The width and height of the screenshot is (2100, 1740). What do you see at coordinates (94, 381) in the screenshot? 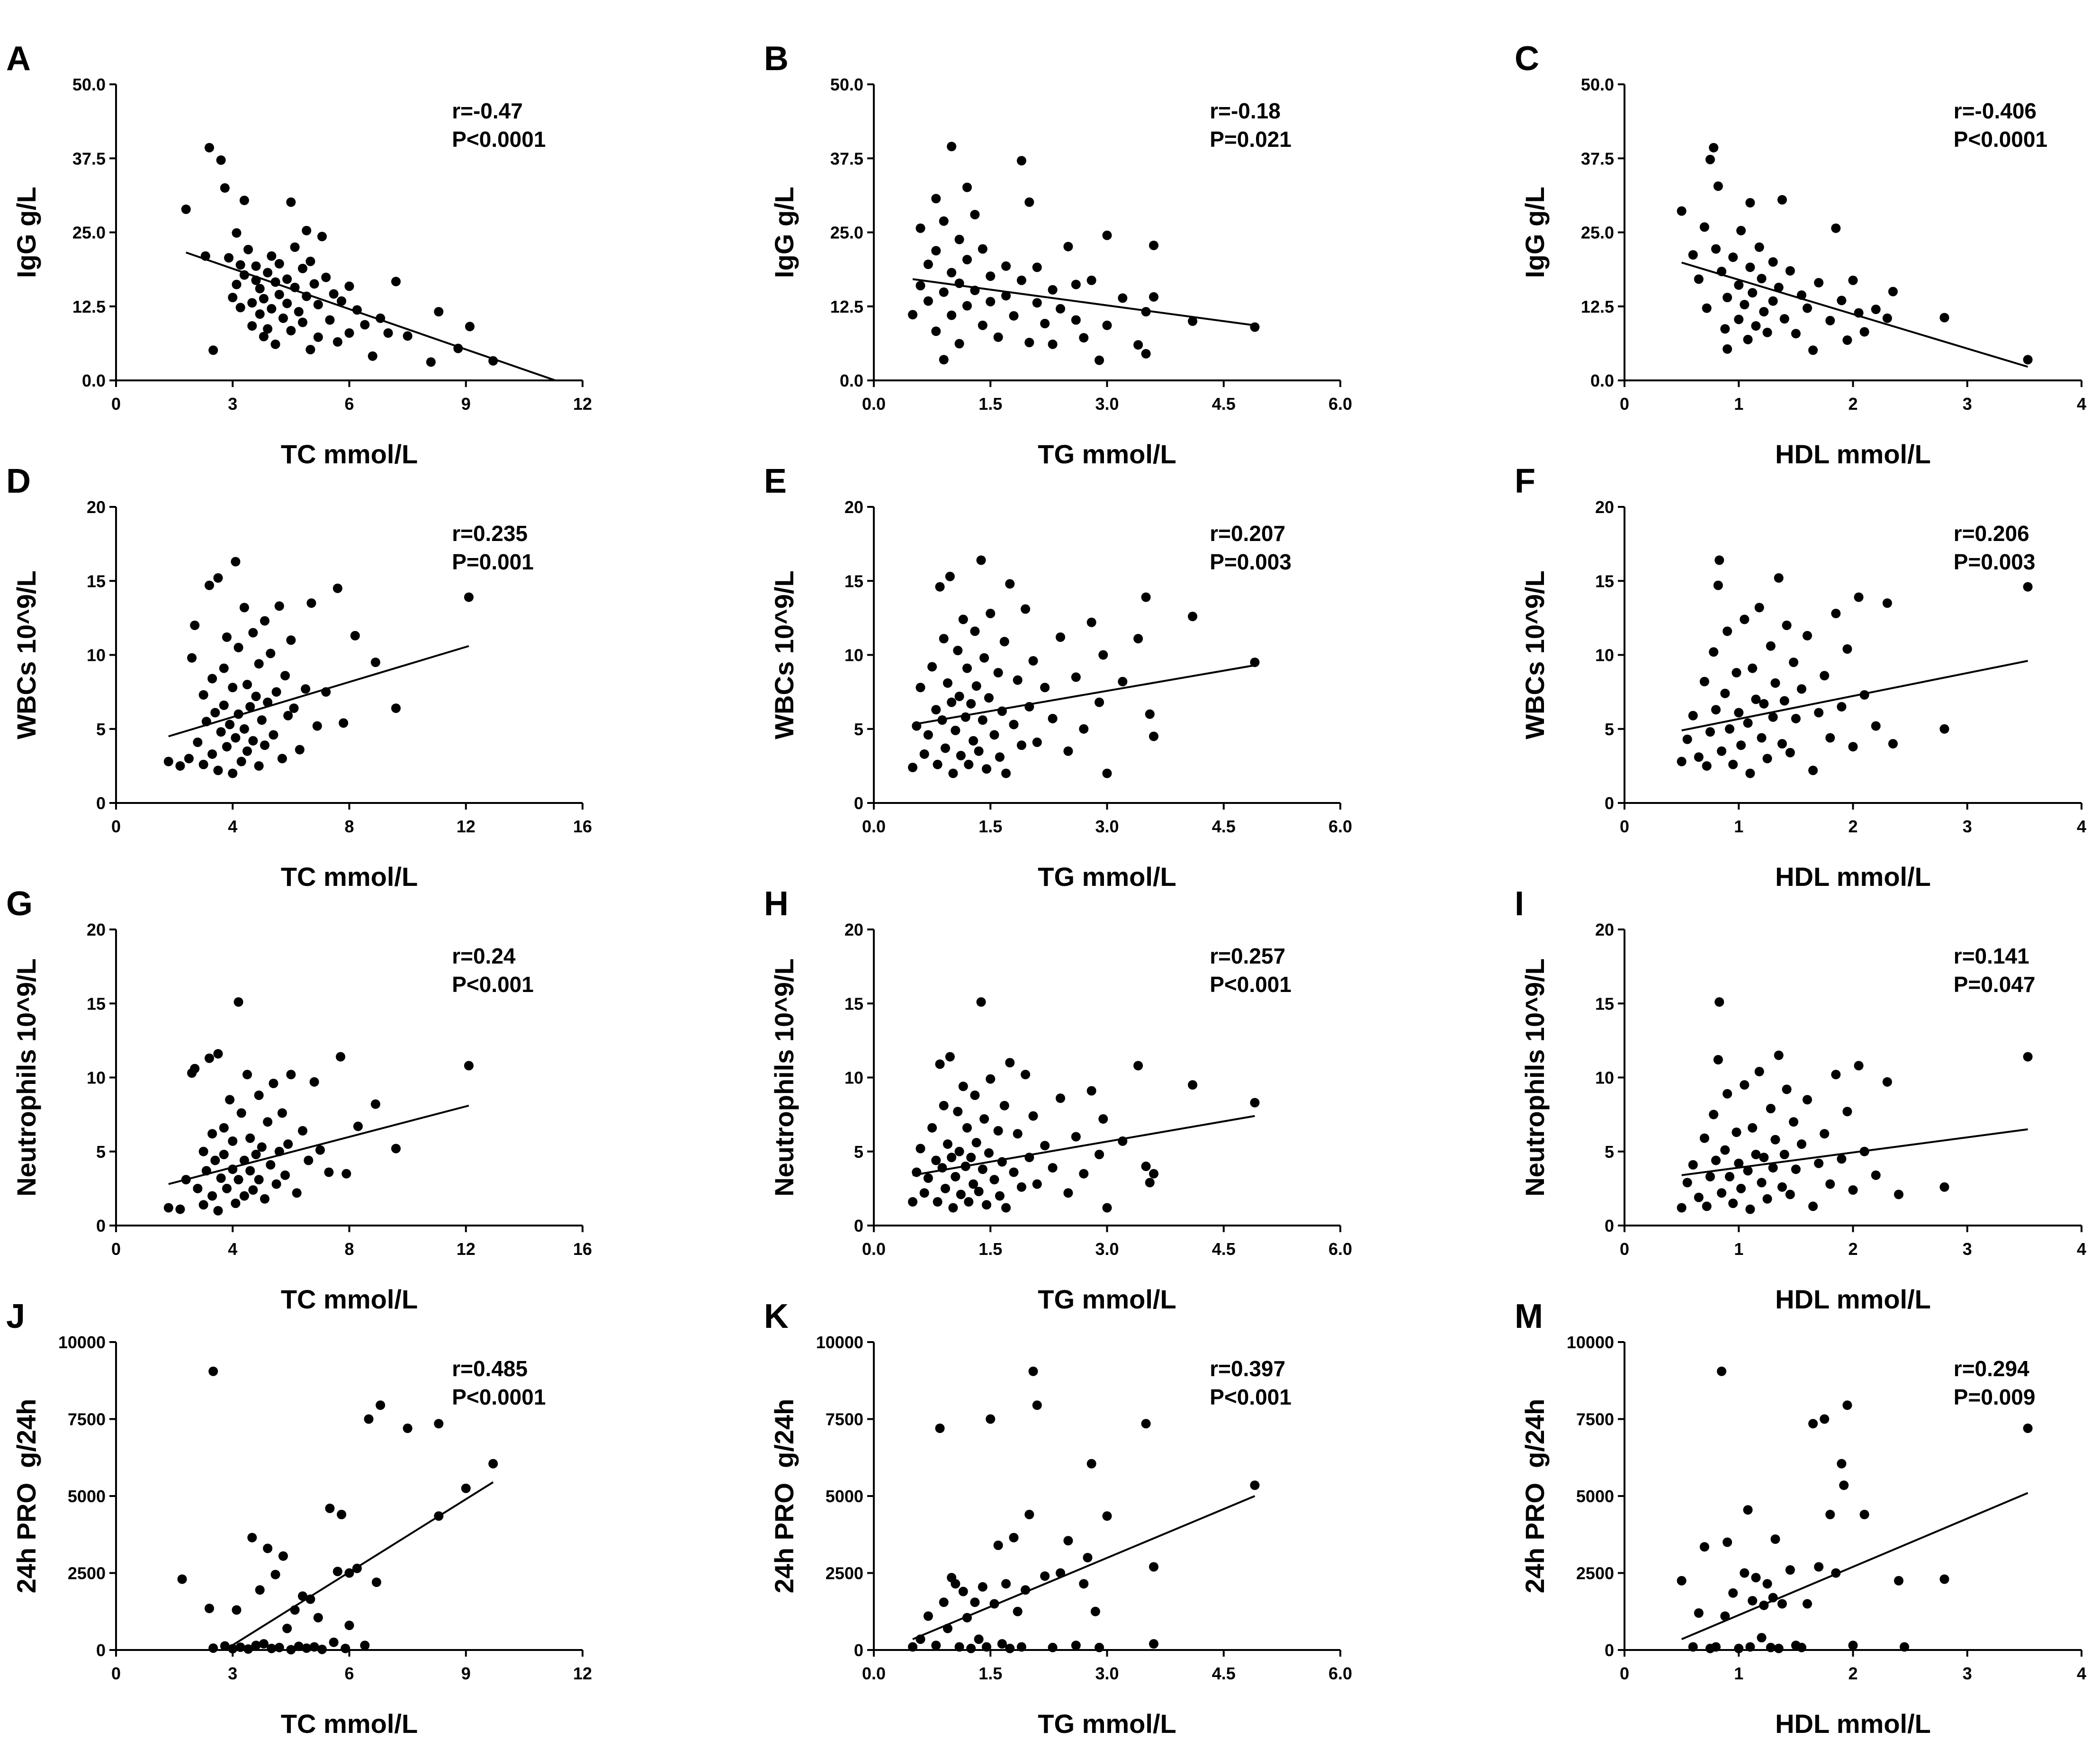
I see `y-tick-label: 0.0` at bounding box center [94, 381].